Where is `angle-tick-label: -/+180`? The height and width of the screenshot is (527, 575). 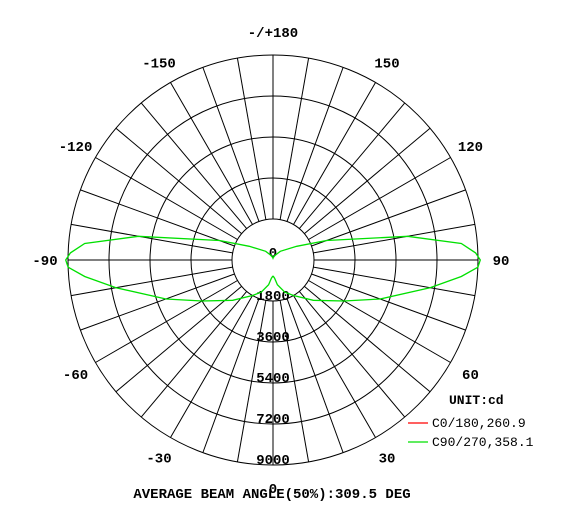 angle-tick-label: -/+180 is located at coordinates (273, 34).